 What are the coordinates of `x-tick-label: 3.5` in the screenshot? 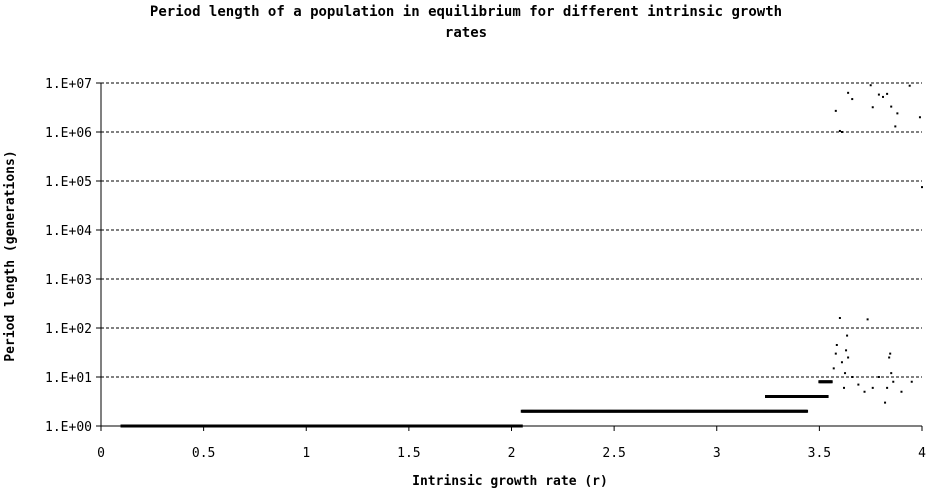 It's located at (819, 453).